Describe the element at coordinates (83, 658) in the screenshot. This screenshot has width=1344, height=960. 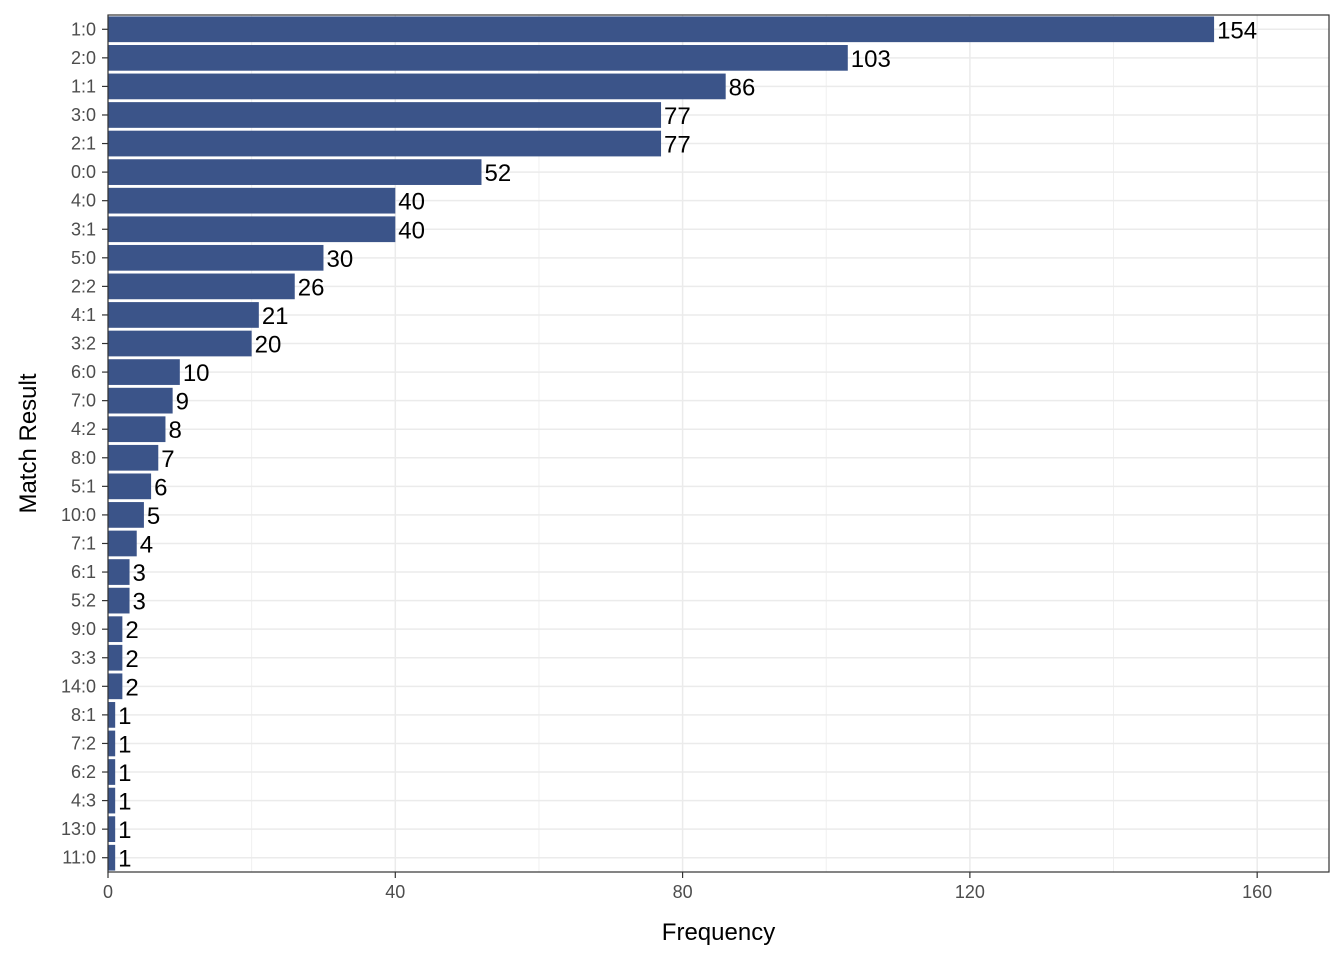
I see `y-tick-label: 3:3` at that location.